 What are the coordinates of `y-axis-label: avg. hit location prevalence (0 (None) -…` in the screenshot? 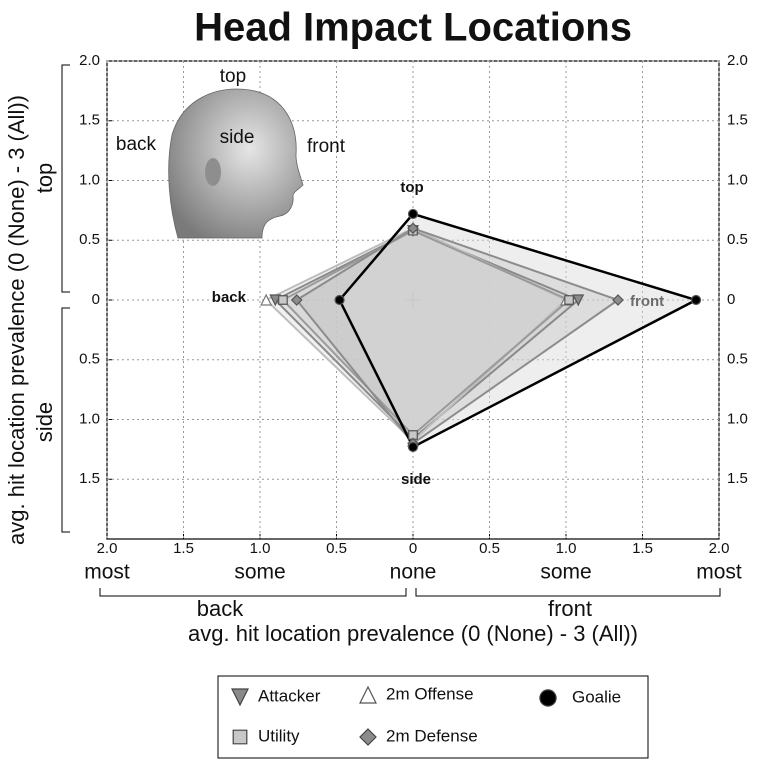 It's located at (16, 320).